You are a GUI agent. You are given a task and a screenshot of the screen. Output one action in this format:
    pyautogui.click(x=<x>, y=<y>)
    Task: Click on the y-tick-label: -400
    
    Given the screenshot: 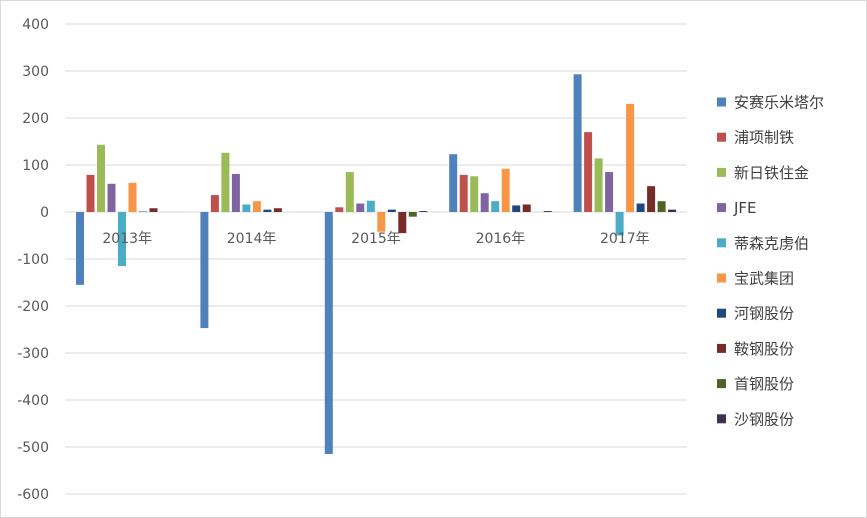 What is the action you would take?
    pyautogui.click(x=33, y=401)
    